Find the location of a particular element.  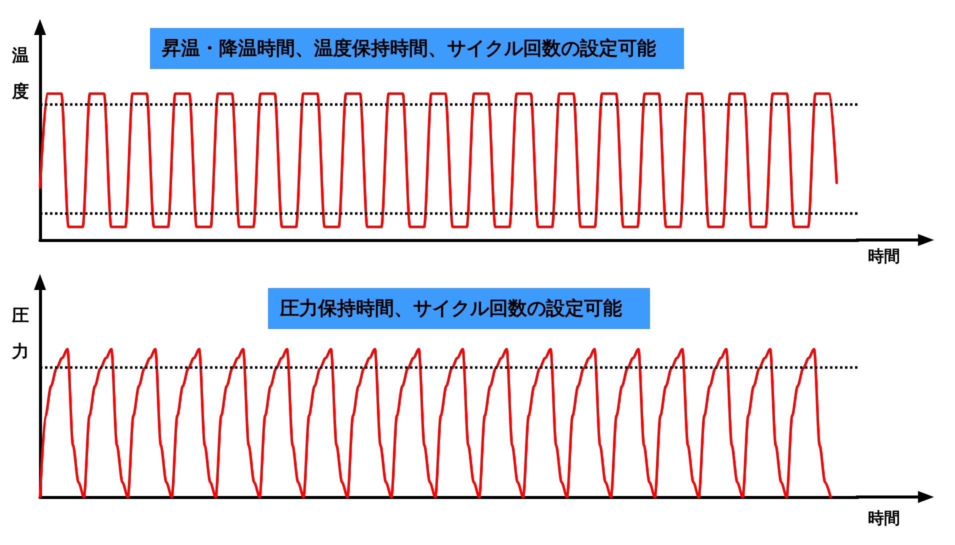

chart-title: 圧力保持時間、サイクル回数の設定可能 is located at coordinates (450, 309).